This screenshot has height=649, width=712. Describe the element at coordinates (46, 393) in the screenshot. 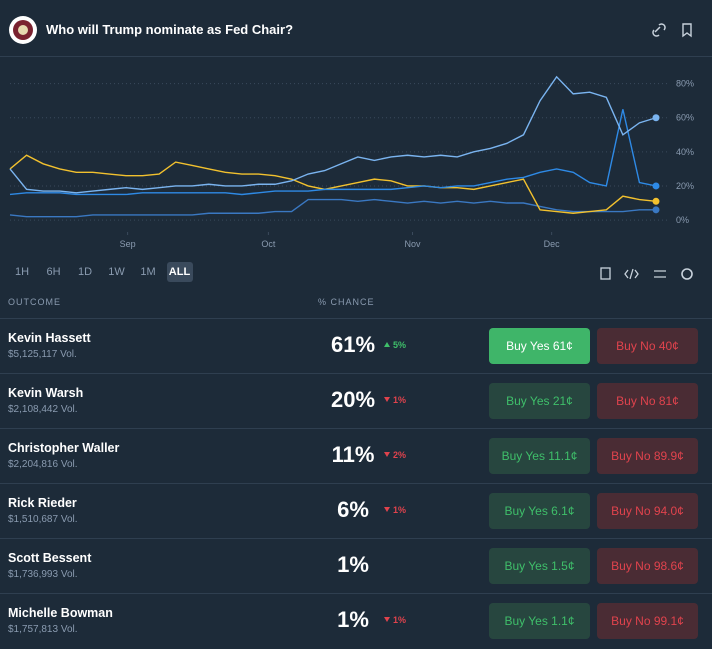

I see `outcome-name: Kevin Warsh` at that location.